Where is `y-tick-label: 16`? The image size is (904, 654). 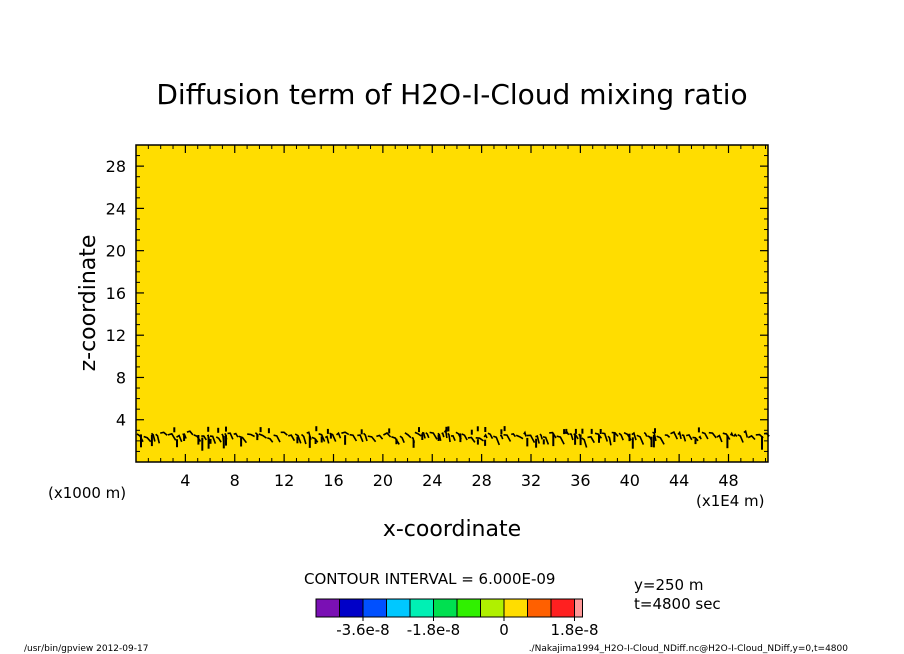 y-tick-label: 16 is located at coordinates (116, 293).